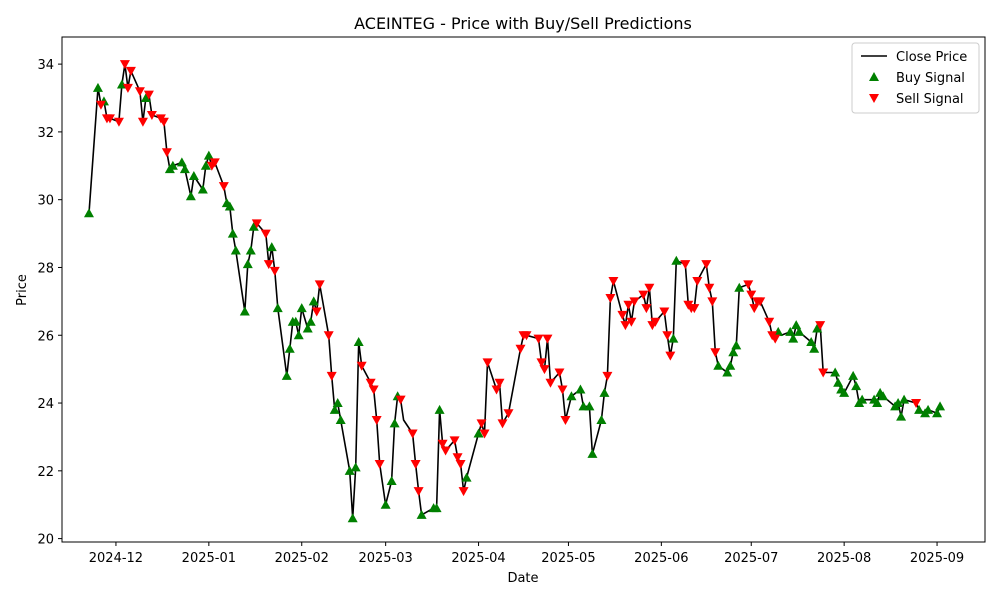 This screenshot has height=600, width=1000. Describe the element at coordinates (302, 558) in the screenshot. I see `x-tick-label: 2025-02` at that location.